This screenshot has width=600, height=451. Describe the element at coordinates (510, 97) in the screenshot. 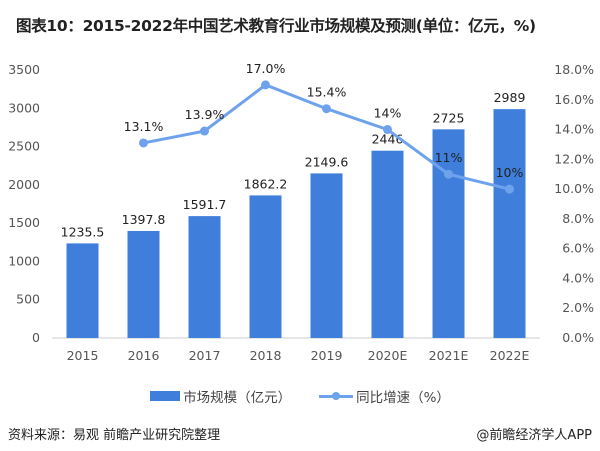

I see `bar-label: 2989` at that location.